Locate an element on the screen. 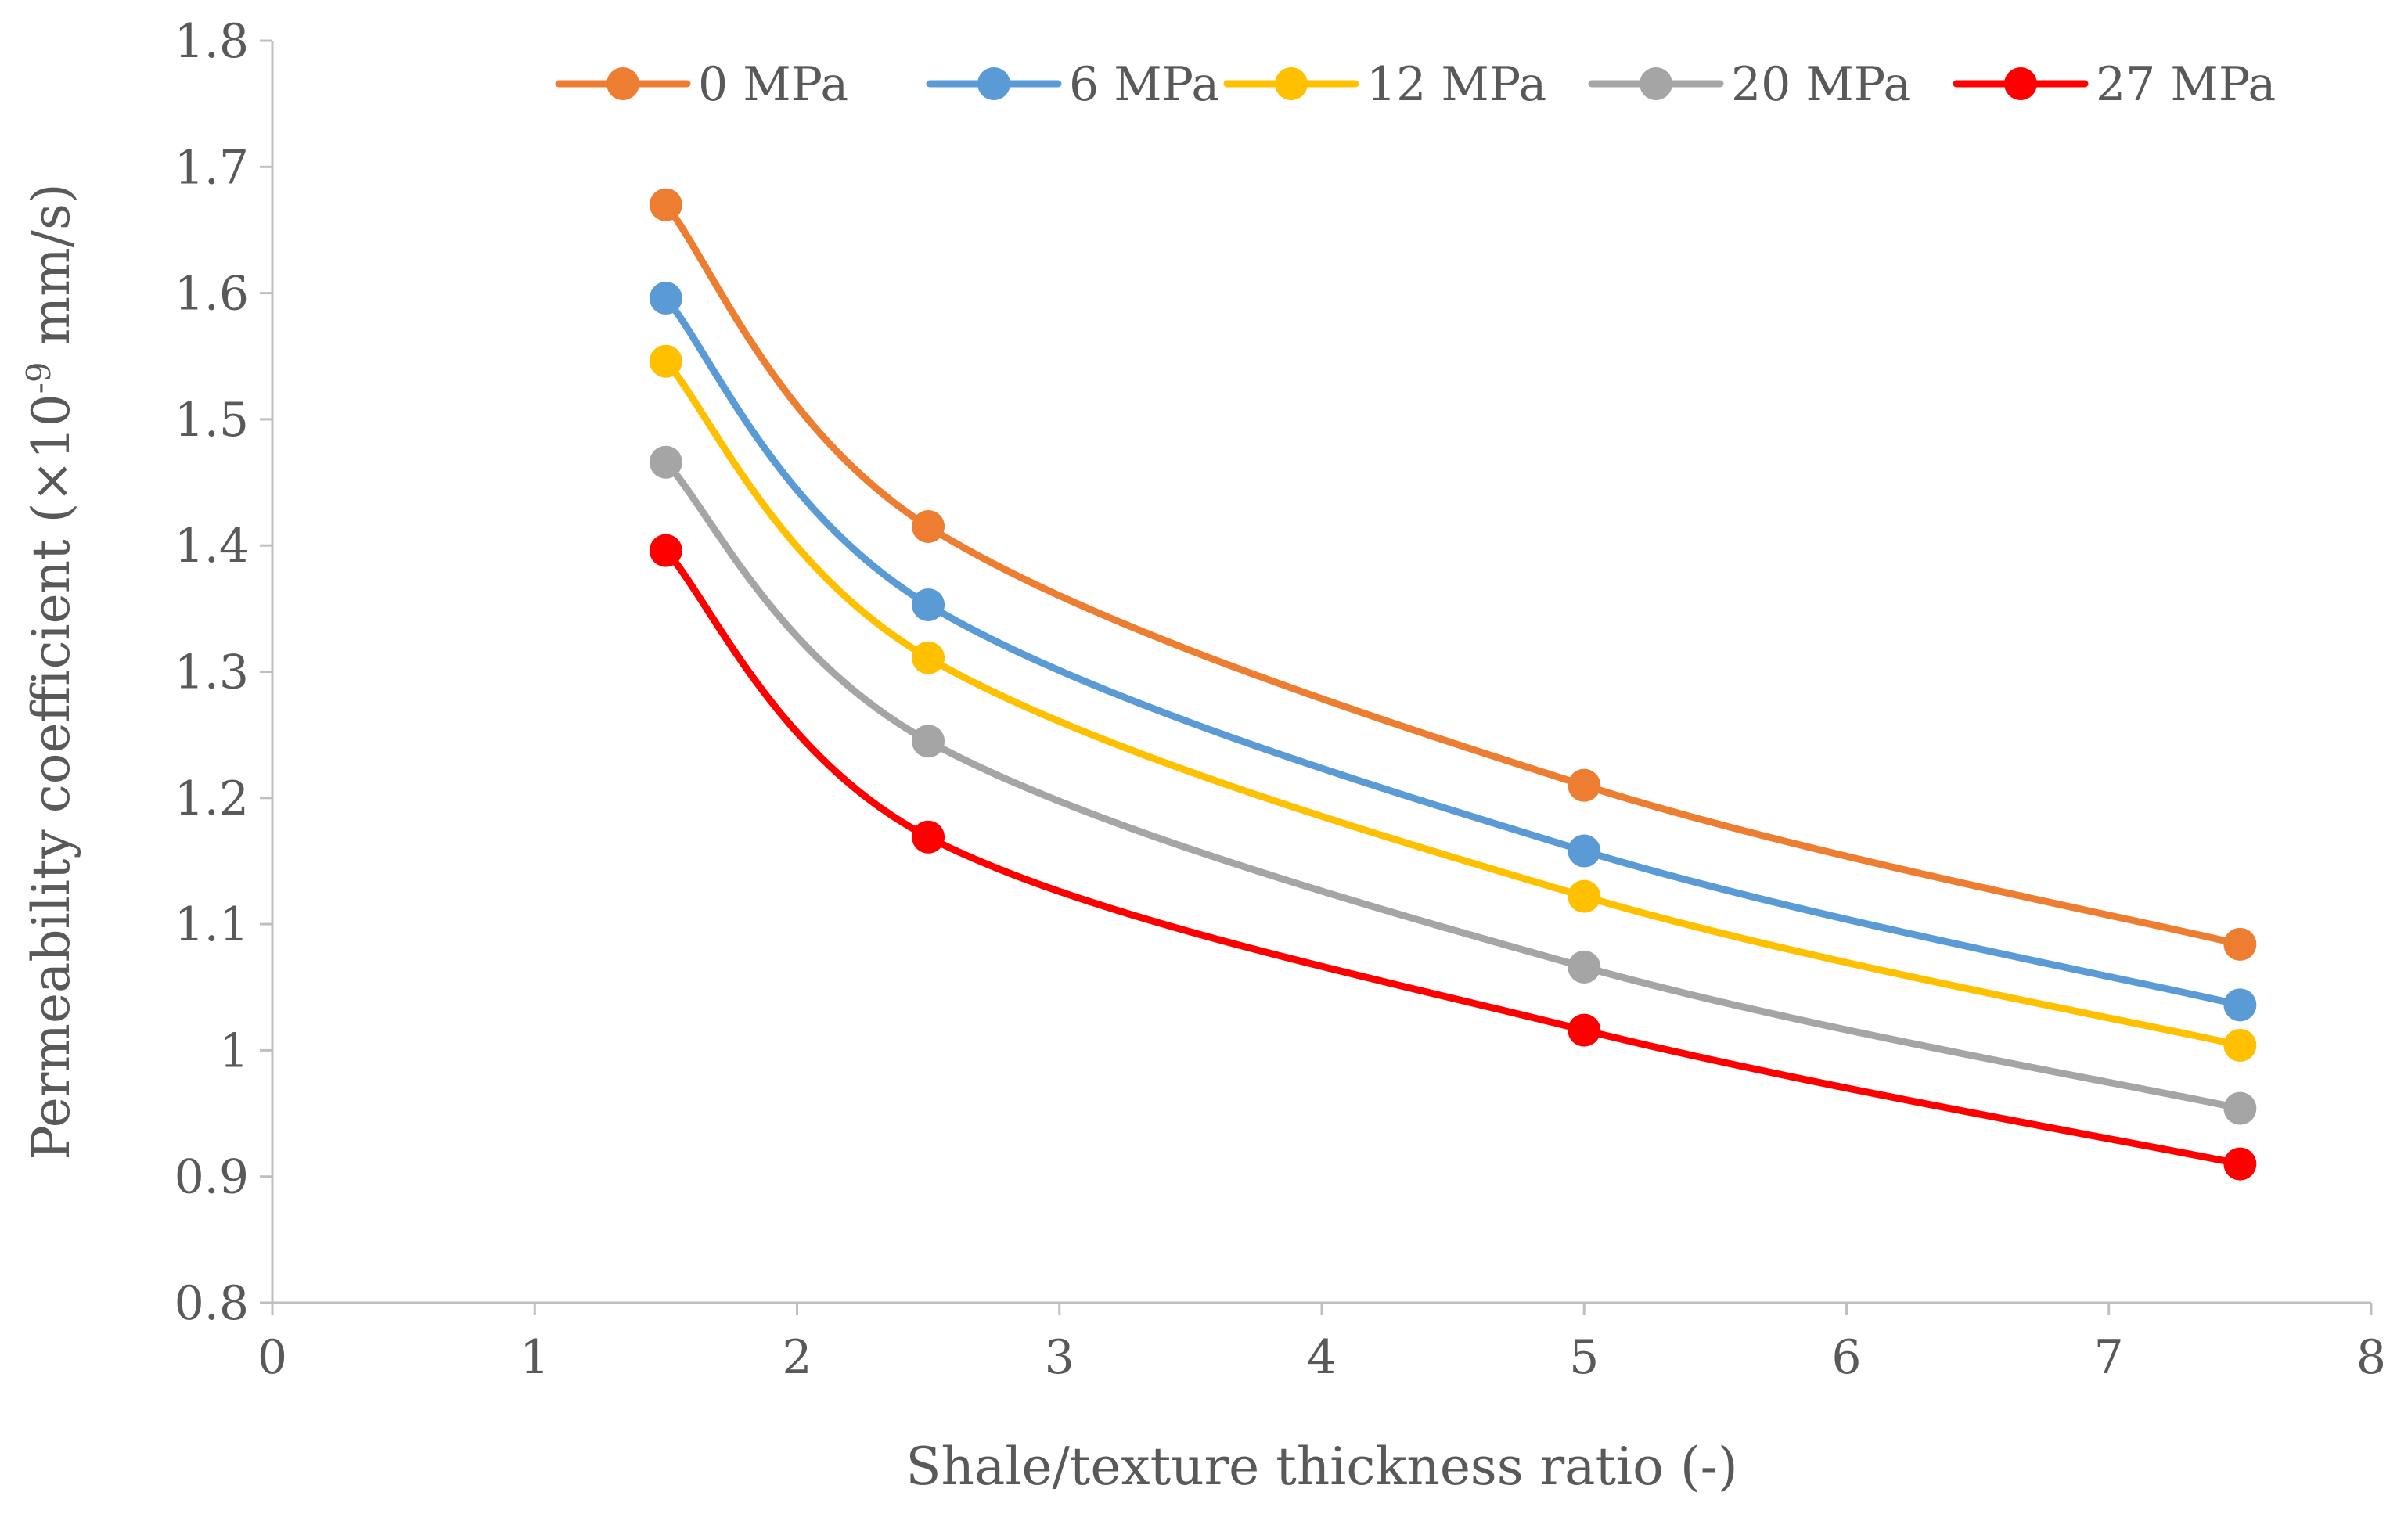 This screenshot has height=1514, width=2408. y-tick-label: 1.8 is located at coordinates (212, 41).